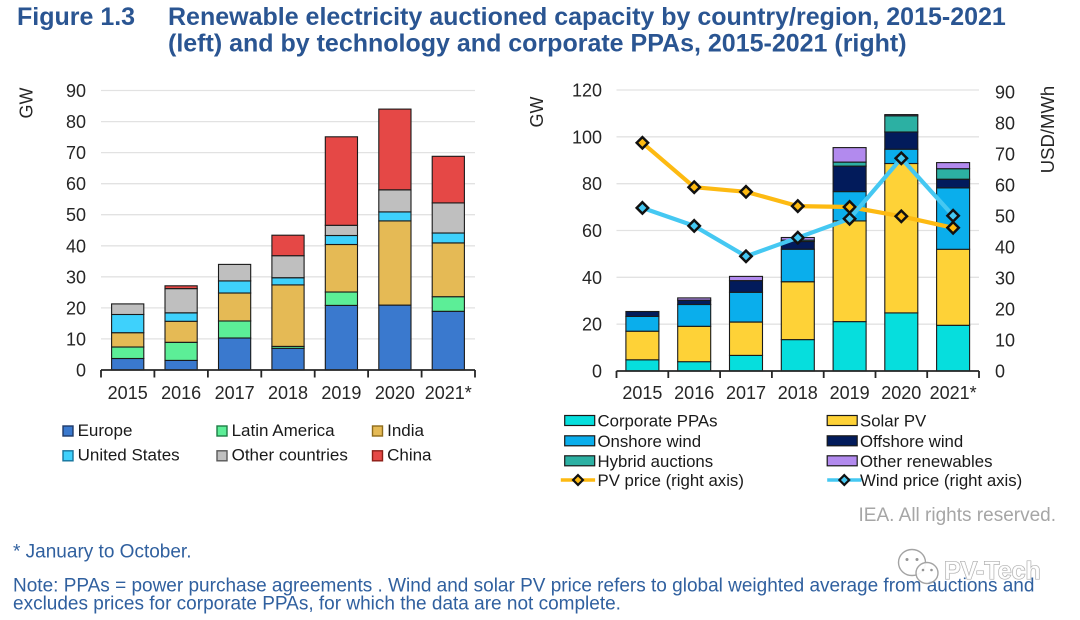 The image size is (1080, 620). Describe the element at coordinates (587, 91) in the screenshot. I see `svg-text: 120` at that location.